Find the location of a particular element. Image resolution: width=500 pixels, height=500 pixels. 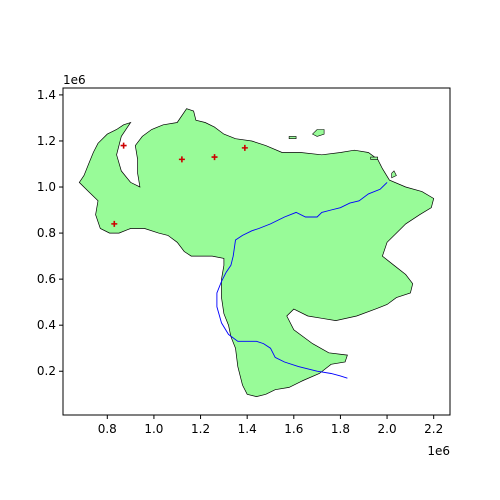

y-tick-label: 0.8 is located at coordinates (46, 233).